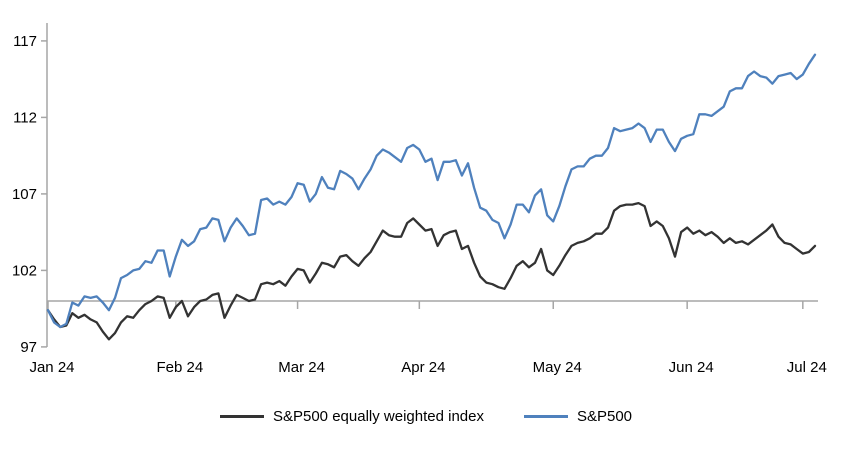 The height and width of the screenshot is (453, 852). I want to click on x-tick-label: Feb 24, so click(179, 367).